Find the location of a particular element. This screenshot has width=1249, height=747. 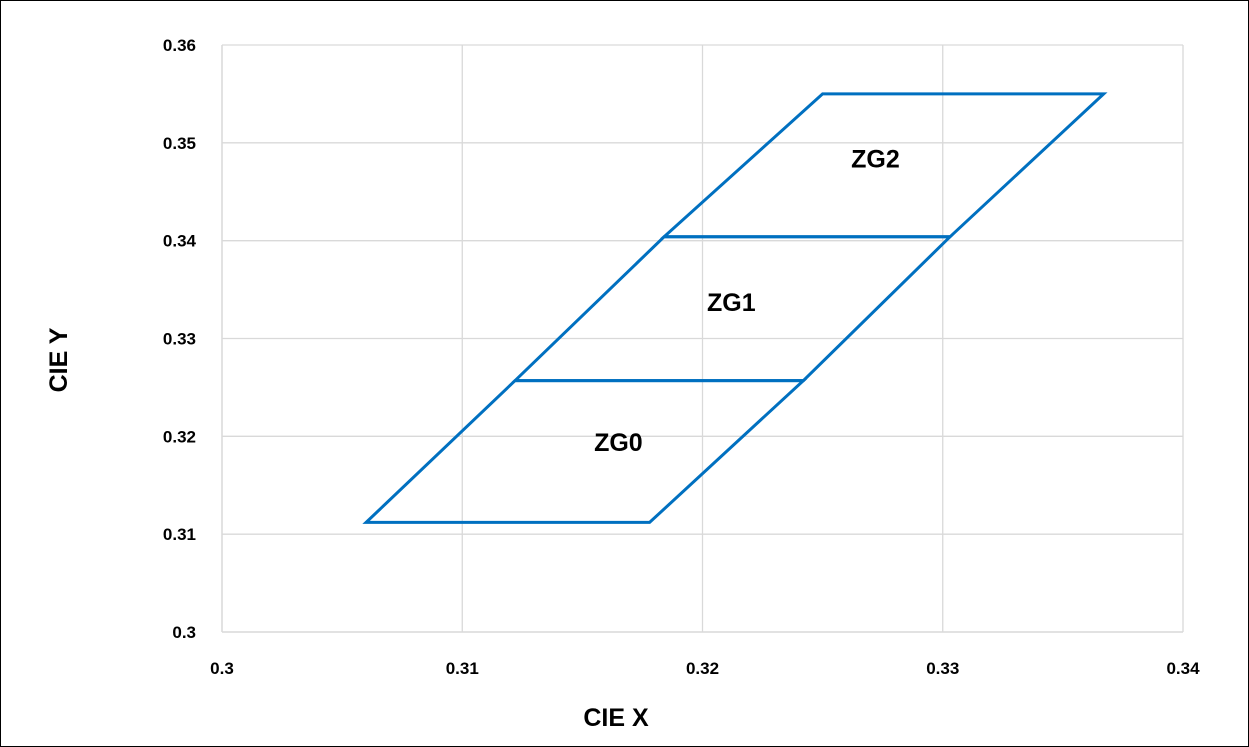

x-tick-label: 0.31 is located at coordinates (462, 668).